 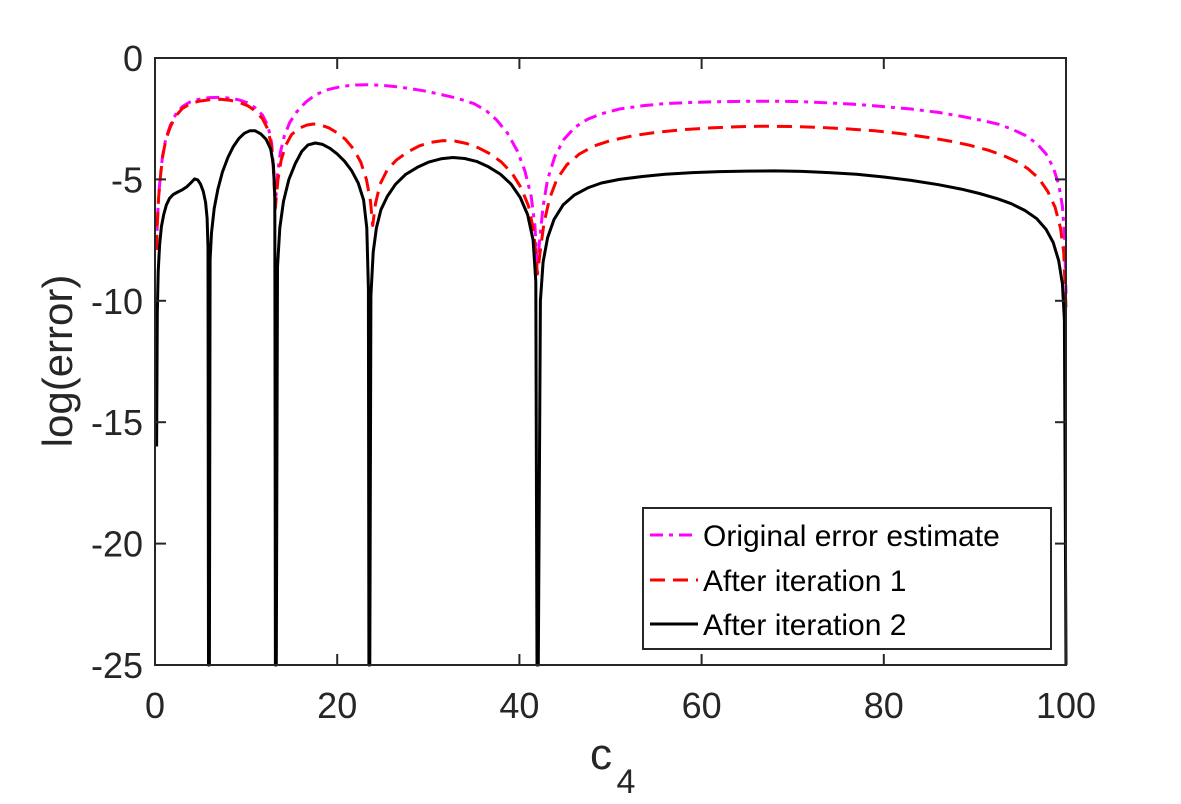 I want to click on legend-item: After iteration 1, so click(x=778, y=581).